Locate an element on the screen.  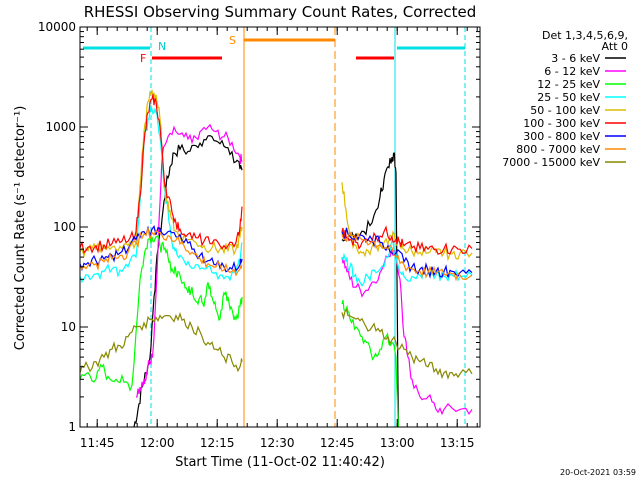
y-tick-label: 10000 is located at coordinates (57, 27).